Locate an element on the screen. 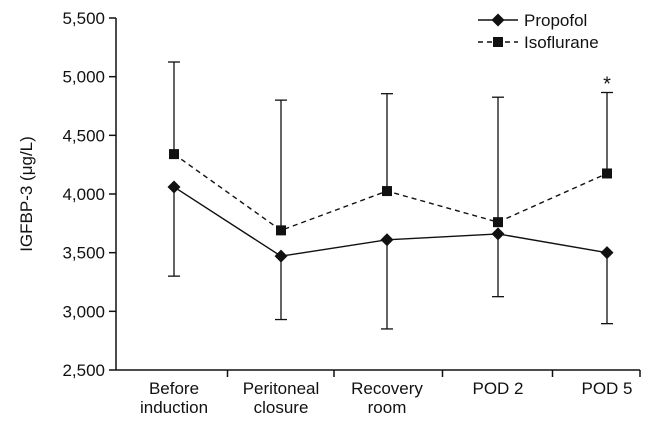 The width and height of the screenshot is (670, 426). legend: Propofol Isoflurane is located at coordinates (538, 31).